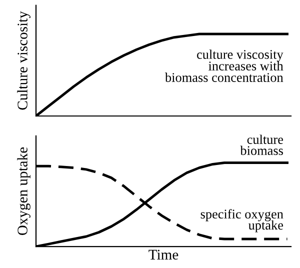 The image size is (300, 268). What do you see at coordinates (242, 220) in the screenshot?
I see `series-label: specific oxygen uptake` at bounding box center [242, 220].